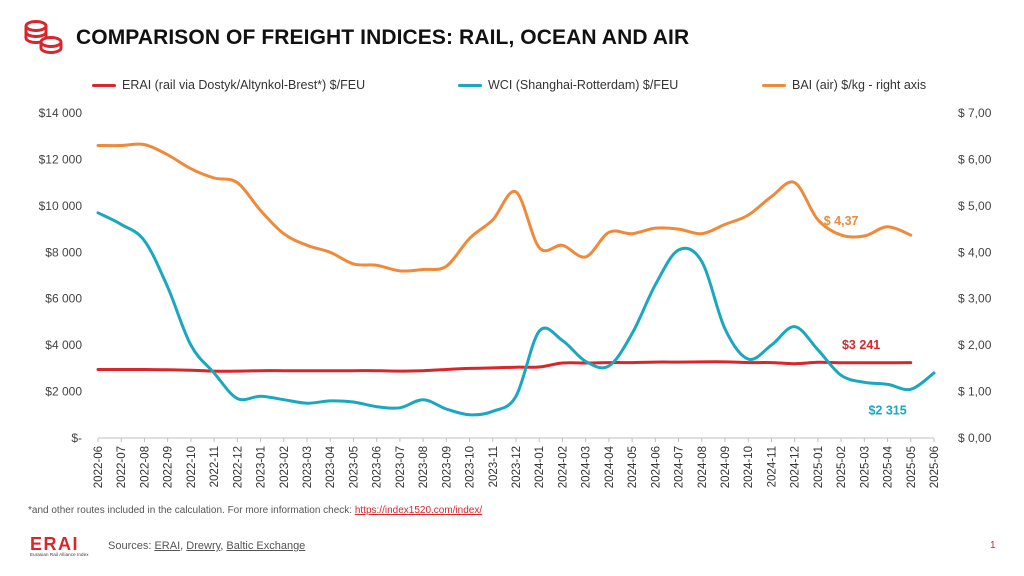 Image resolution: width=1024 pixels, height=576 pixels. Describe the element at coordinates (975, 206) in the screenshot. I see `right-axis-tick-label: $ 5,00` at that location.